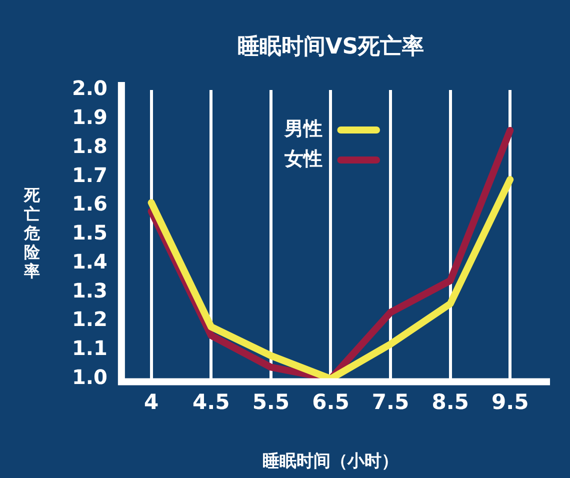 This screenshot has width=570, height=478. I want to click on y-axis-title: 死亡危险率, so click(32, 233).